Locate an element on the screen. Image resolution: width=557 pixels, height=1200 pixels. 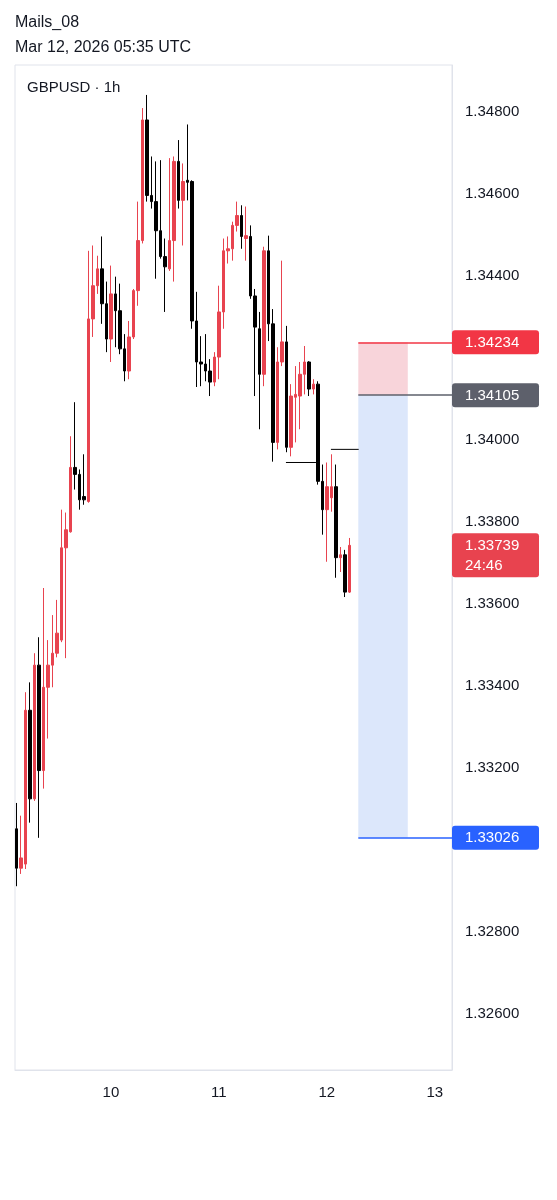
y-tick-label: 1.33200 is located at coordinates (492, 766).